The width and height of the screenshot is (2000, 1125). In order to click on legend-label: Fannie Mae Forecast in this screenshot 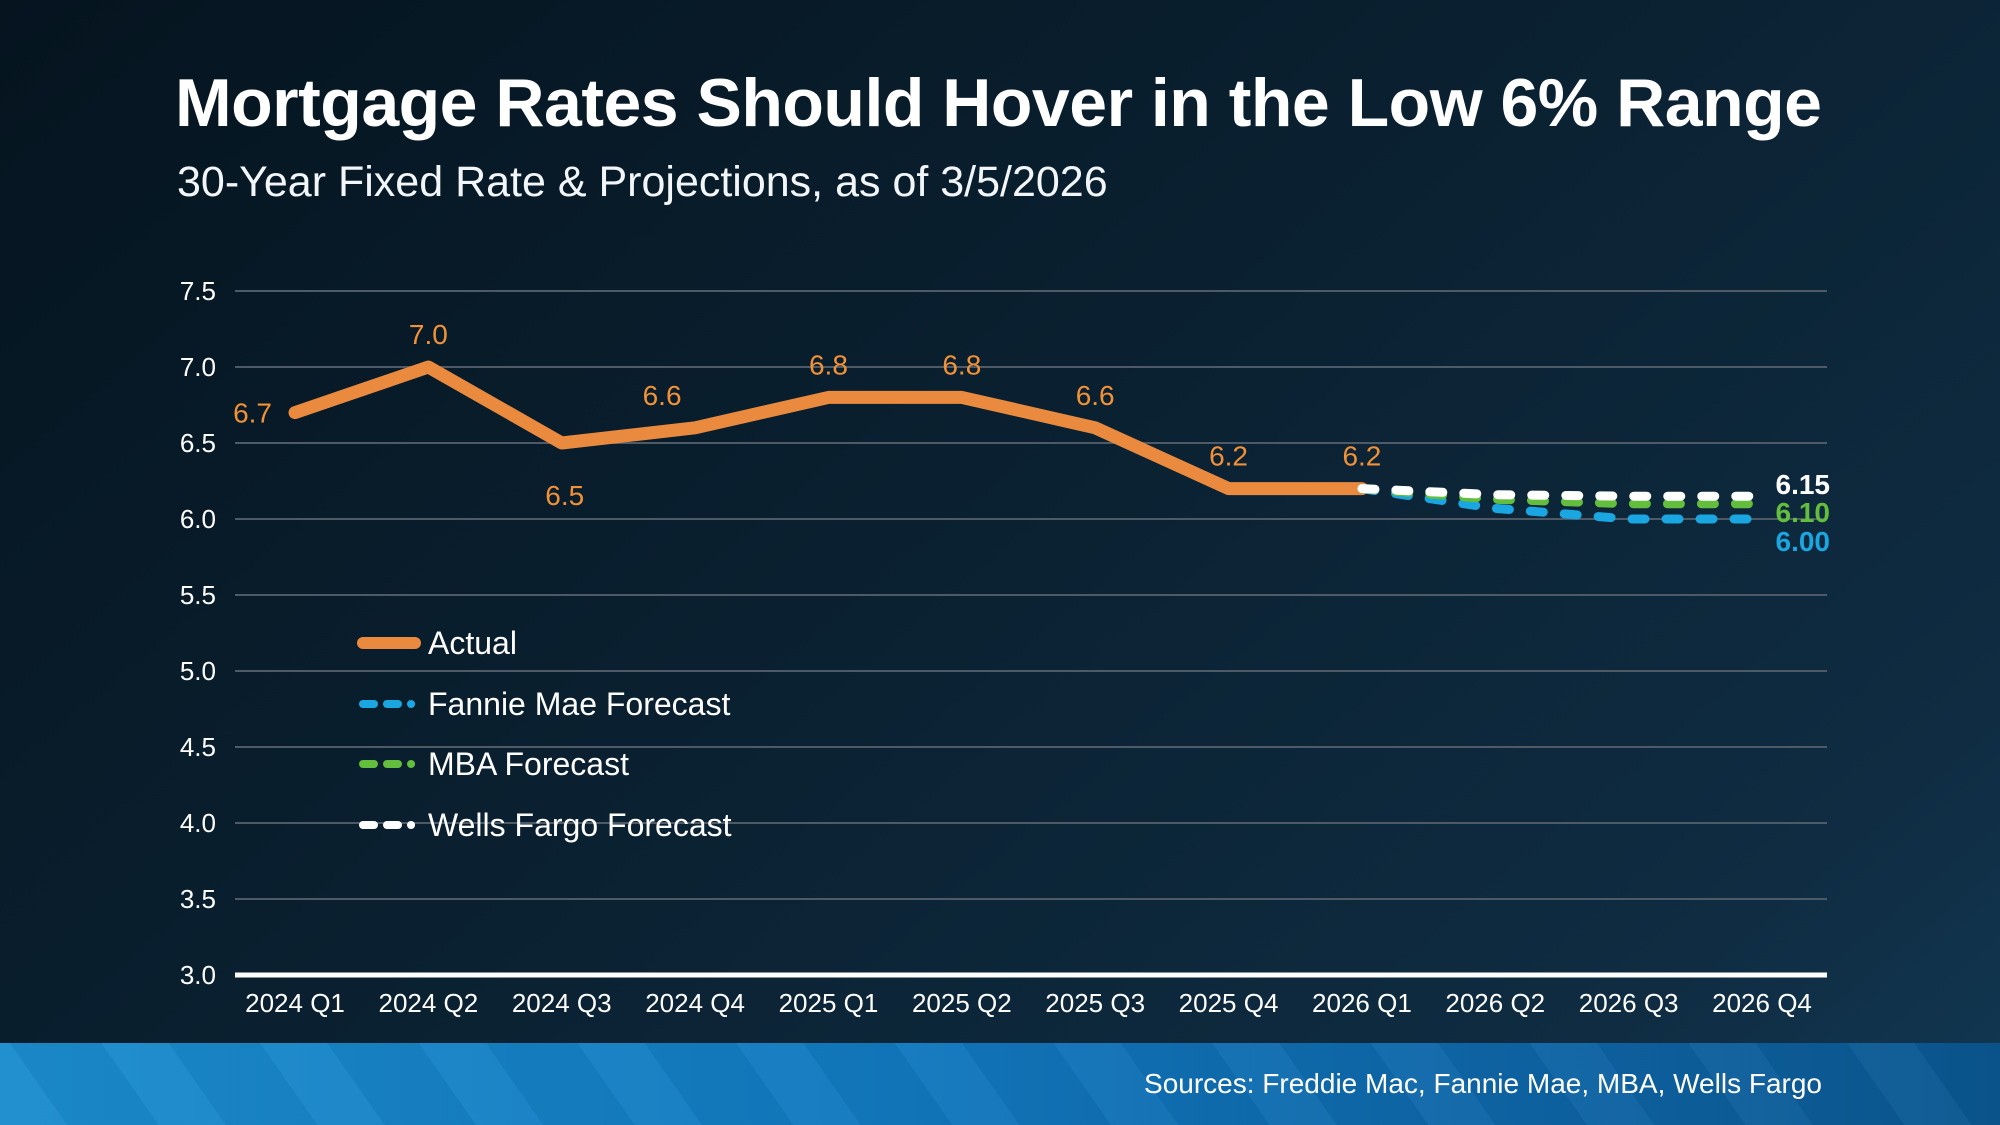, I will do `click(579, 703)`.